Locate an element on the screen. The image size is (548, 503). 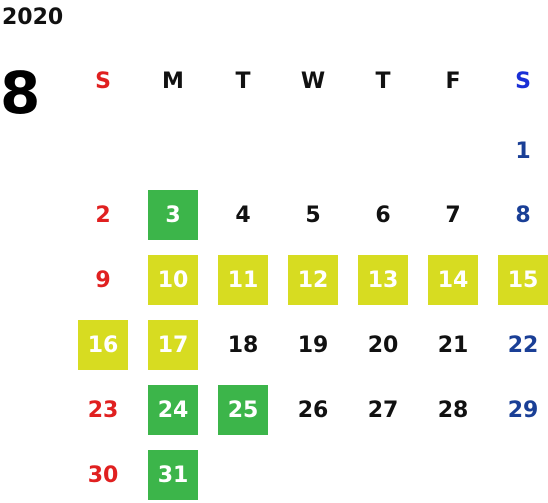
calendar-day-25: 25 is located at coordinates (243, 410).